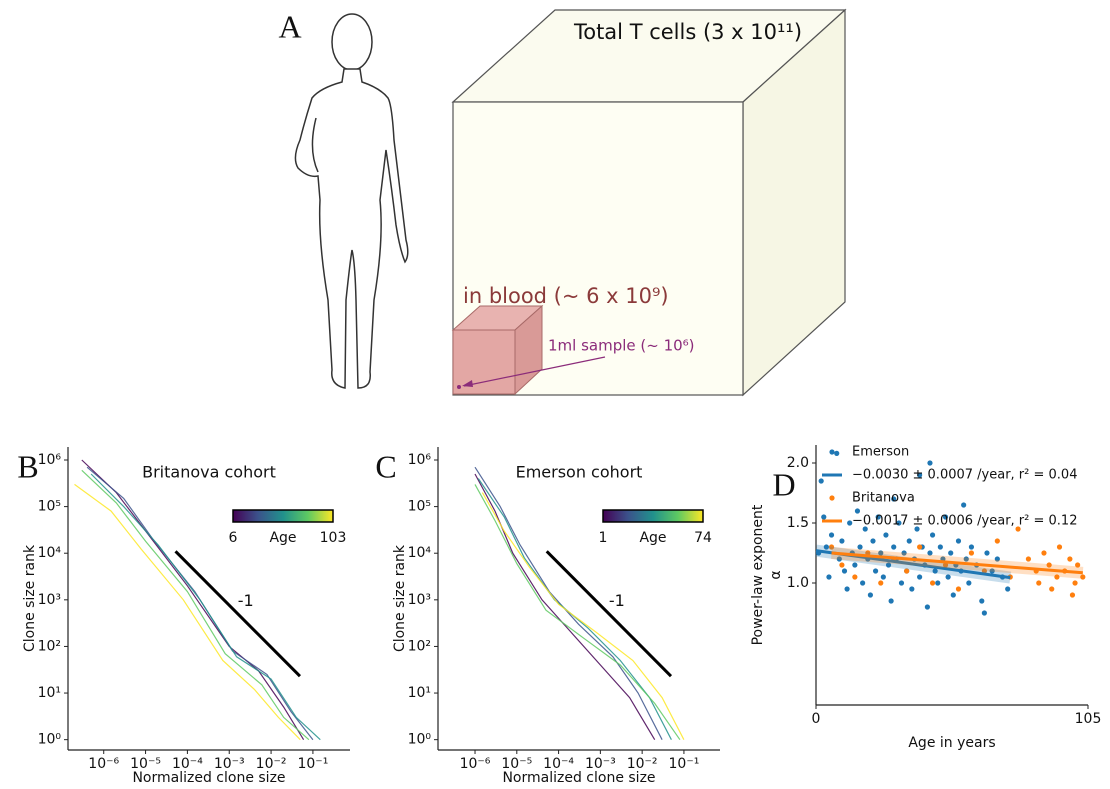 The image size is (1110, 789). What do you see at coordinates (798, 583) in the screenshot?
I see `y-tick-label: 1.0` at bounding box center [798, 583].